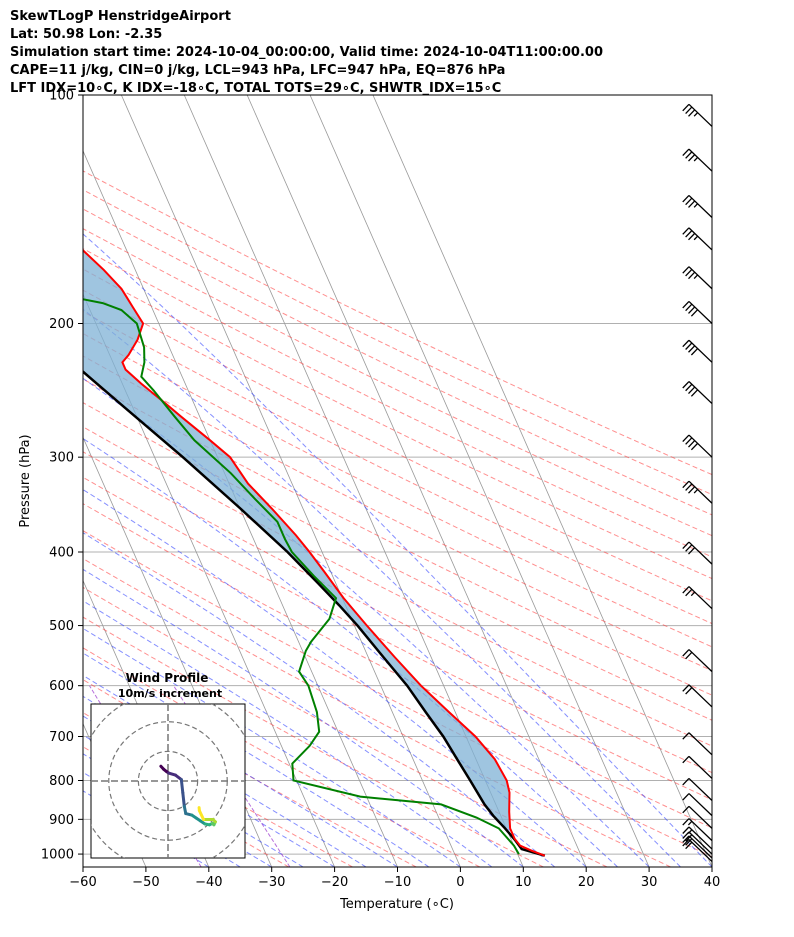  I want to click on x-tick-label: 40, so click(712, 882).